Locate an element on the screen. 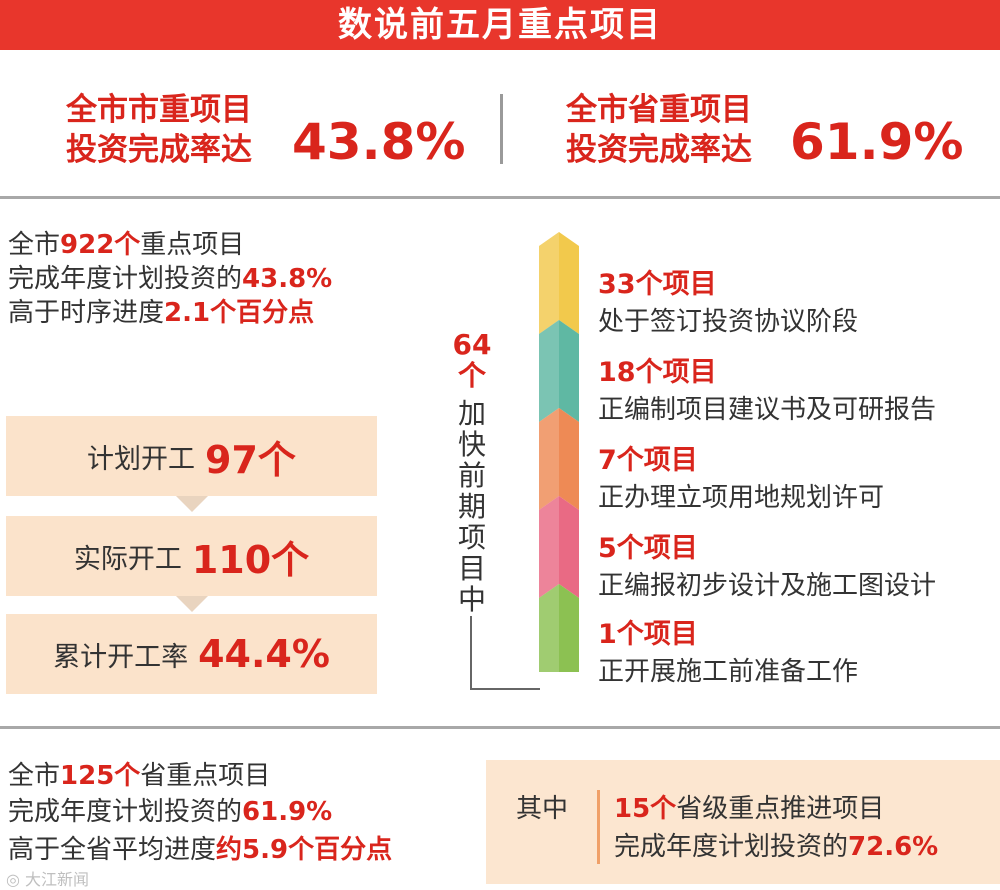 This screenshot has width=1000, height=890. province-rate-line2: 投资完成率达 is located at coordinates (659, 150).